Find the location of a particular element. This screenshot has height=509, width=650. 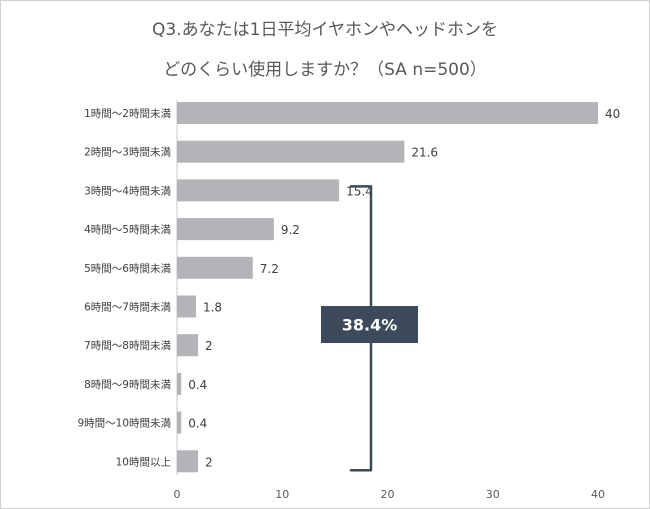

callout-label: 38.4% is located at coordinates (370, 325).